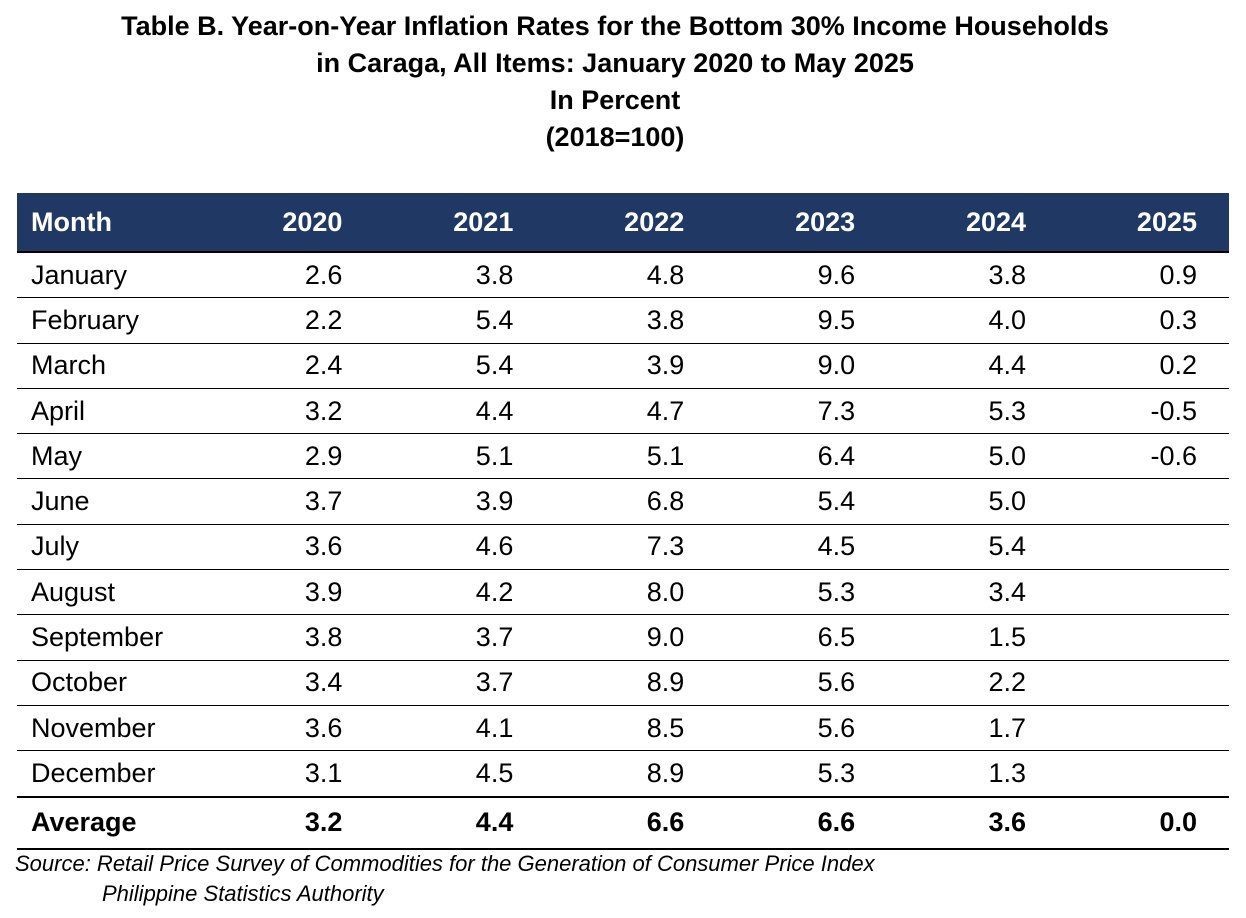  I want to click on average-value-cell: 3.2, so click(289, 822).